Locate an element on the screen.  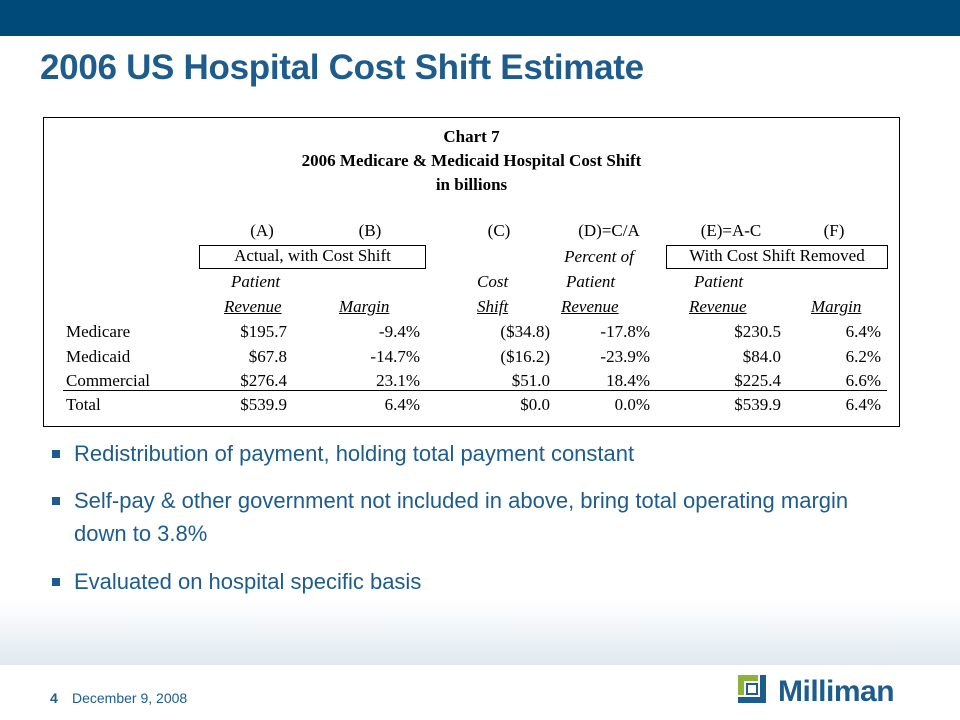
milliman-logo-icon is located at coordinates (752, 689).